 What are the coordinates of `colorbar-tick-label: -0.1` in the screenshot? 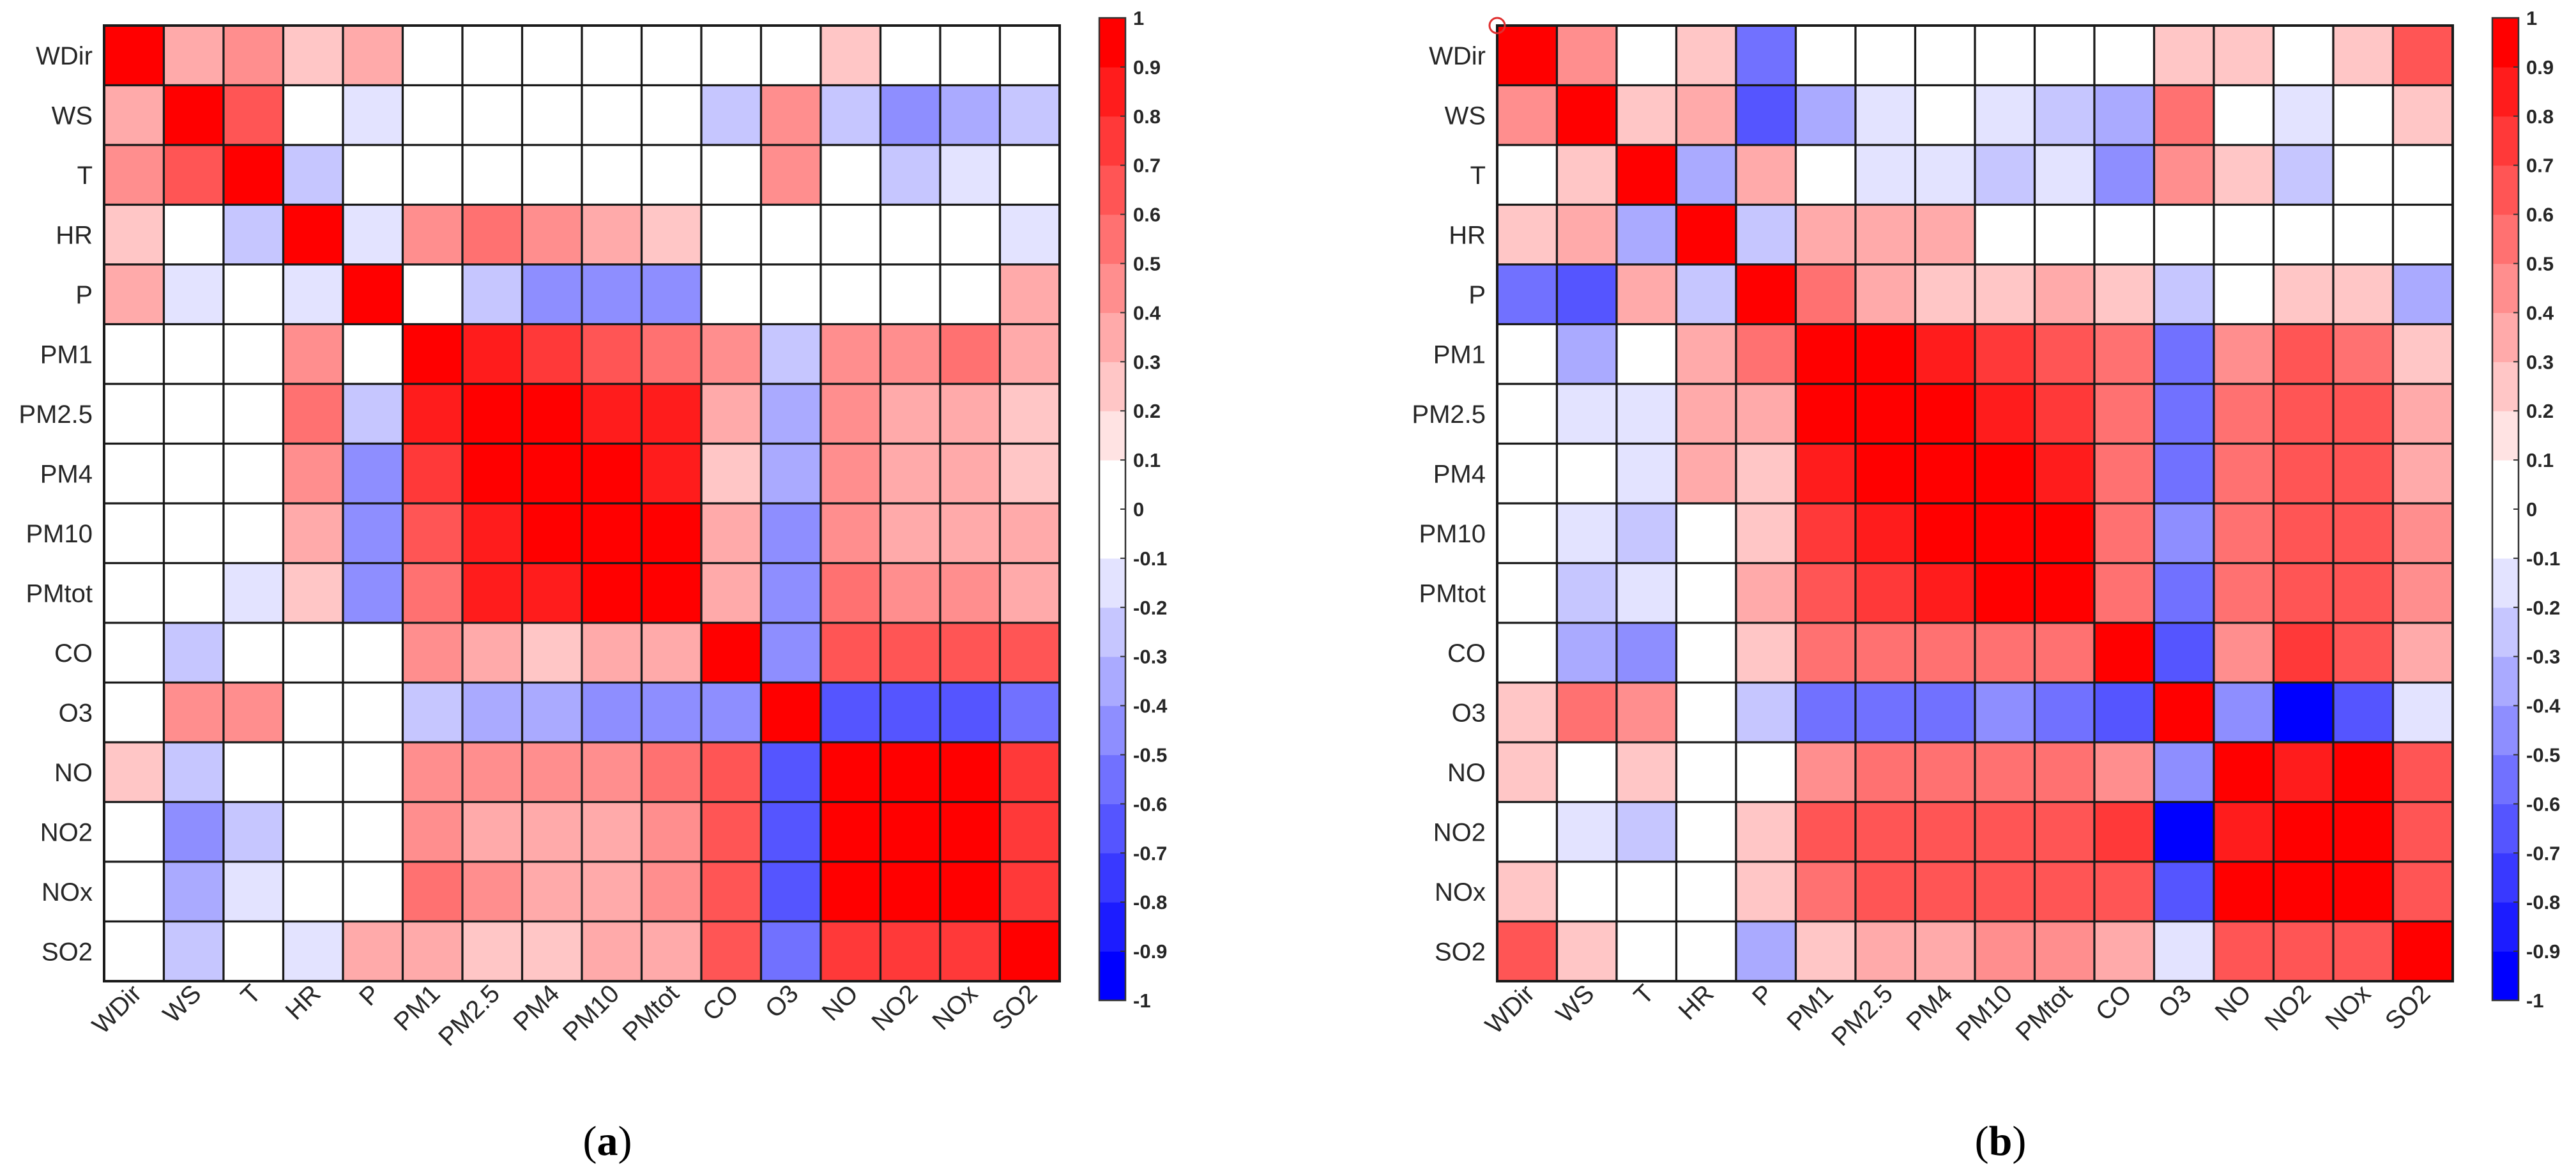 It's located at (2543, 558).